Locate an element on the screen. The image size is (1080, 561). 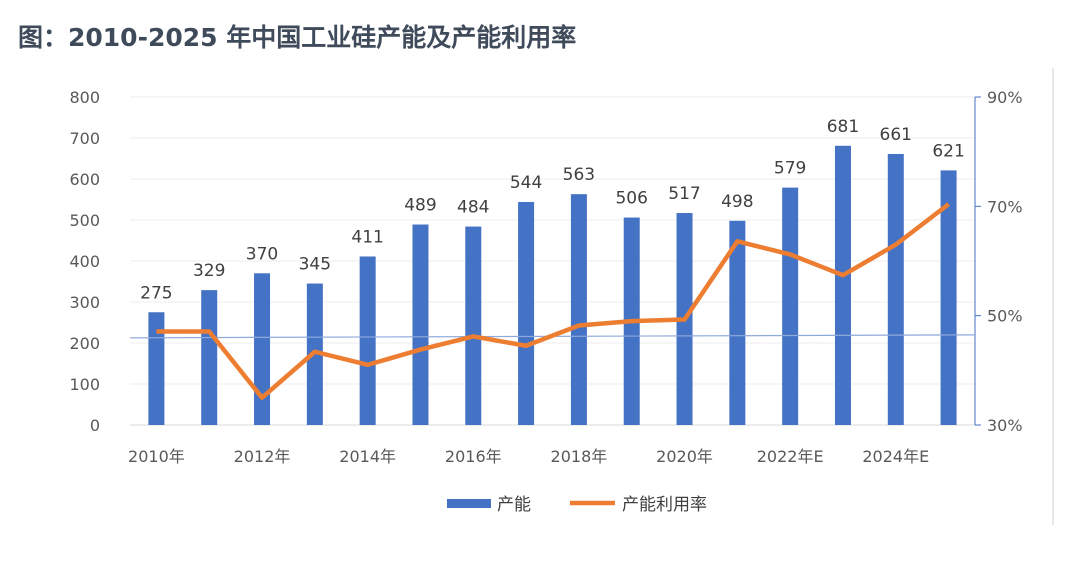
legend-bar-swatch is located at coordinates (469, 503).